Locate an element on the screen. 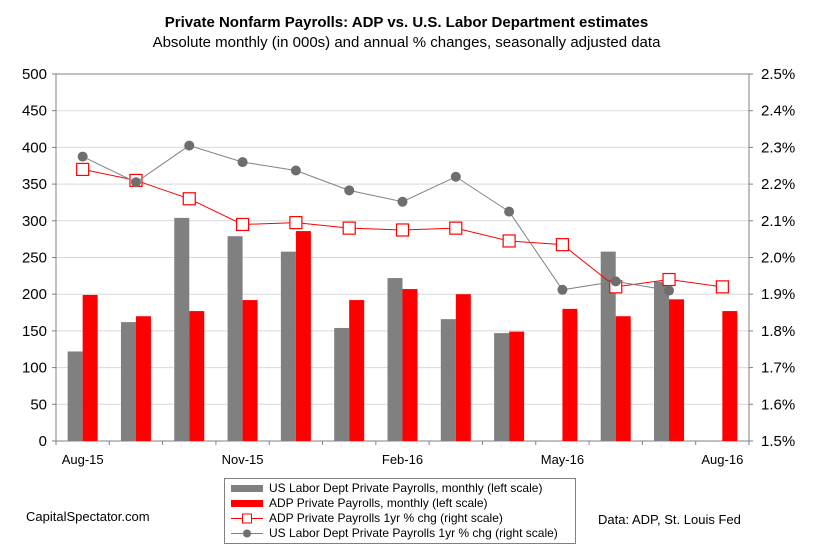  y-right-tick-label: 1.8% is located at coordinates (778, 331).